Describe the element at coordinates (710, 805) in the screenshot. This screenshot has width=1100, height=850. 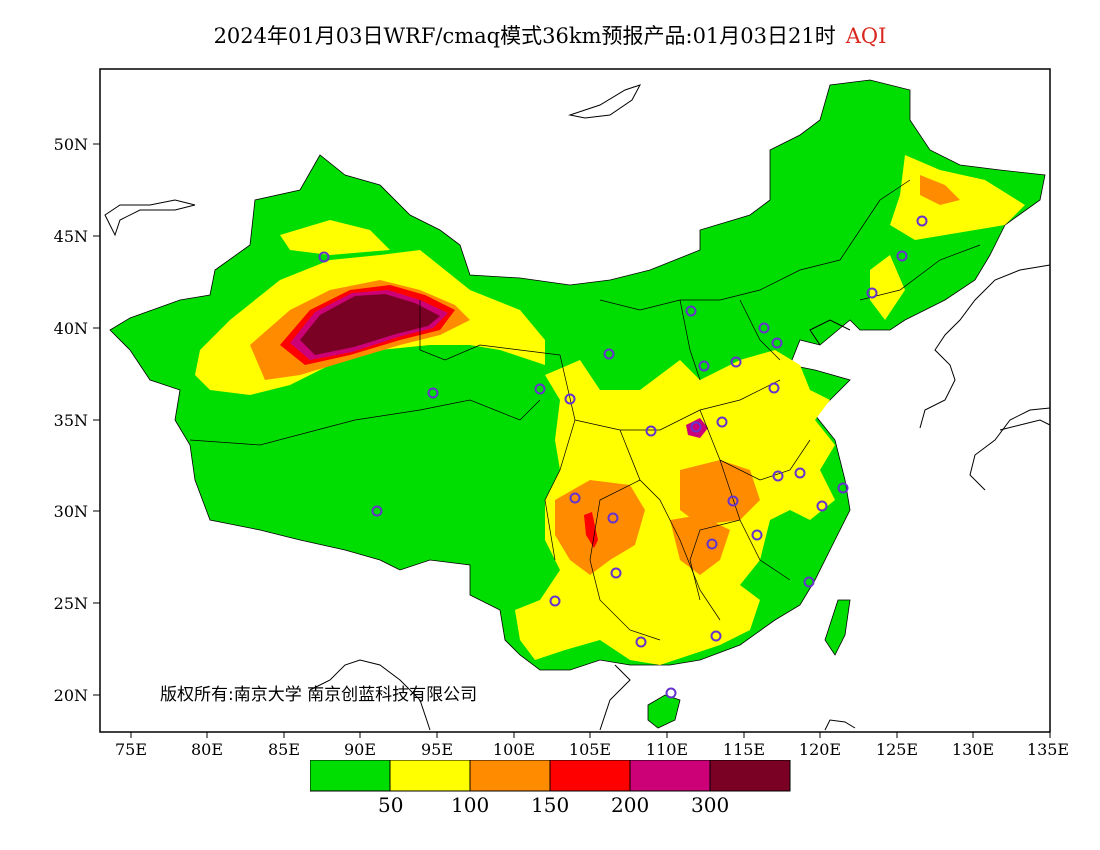
I see `legend-label: 300` at that location.